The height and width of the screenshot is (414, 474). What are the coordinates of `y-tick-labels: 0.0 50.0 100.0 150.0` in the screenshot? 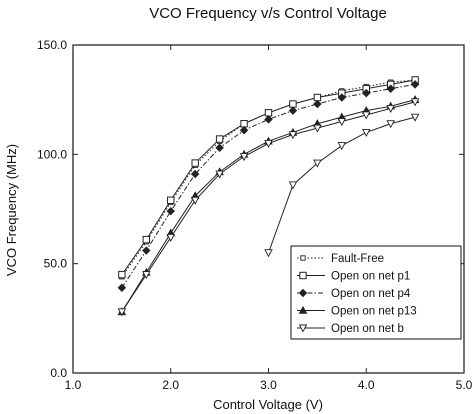 It's located at (52, 209).